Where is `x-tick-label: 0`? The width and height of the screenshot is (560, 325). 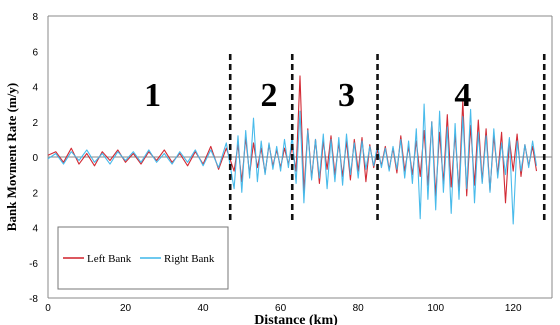
x-tick-label: 0 is located at coordinates (48, 308).